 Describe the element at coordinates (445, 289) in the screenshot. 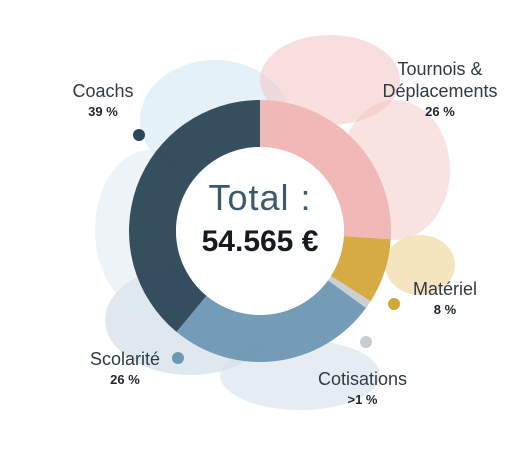

I see `materiel-name: Matériel` at that location.